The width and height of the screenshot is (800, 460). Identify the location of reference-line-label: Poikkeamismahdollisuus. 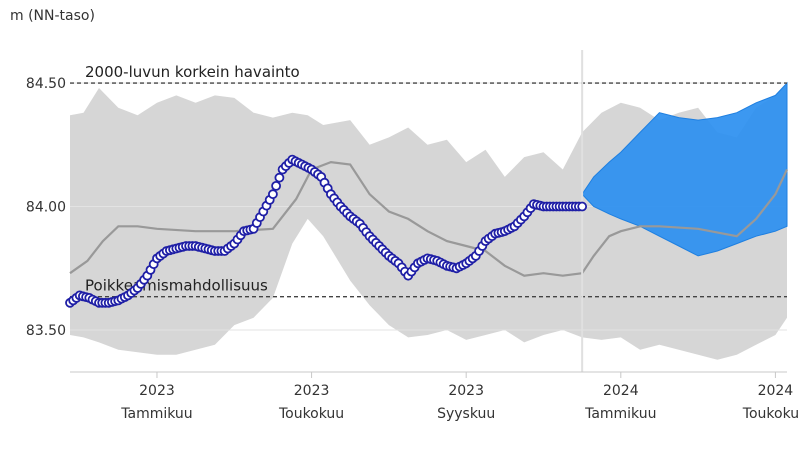
(176, 286).